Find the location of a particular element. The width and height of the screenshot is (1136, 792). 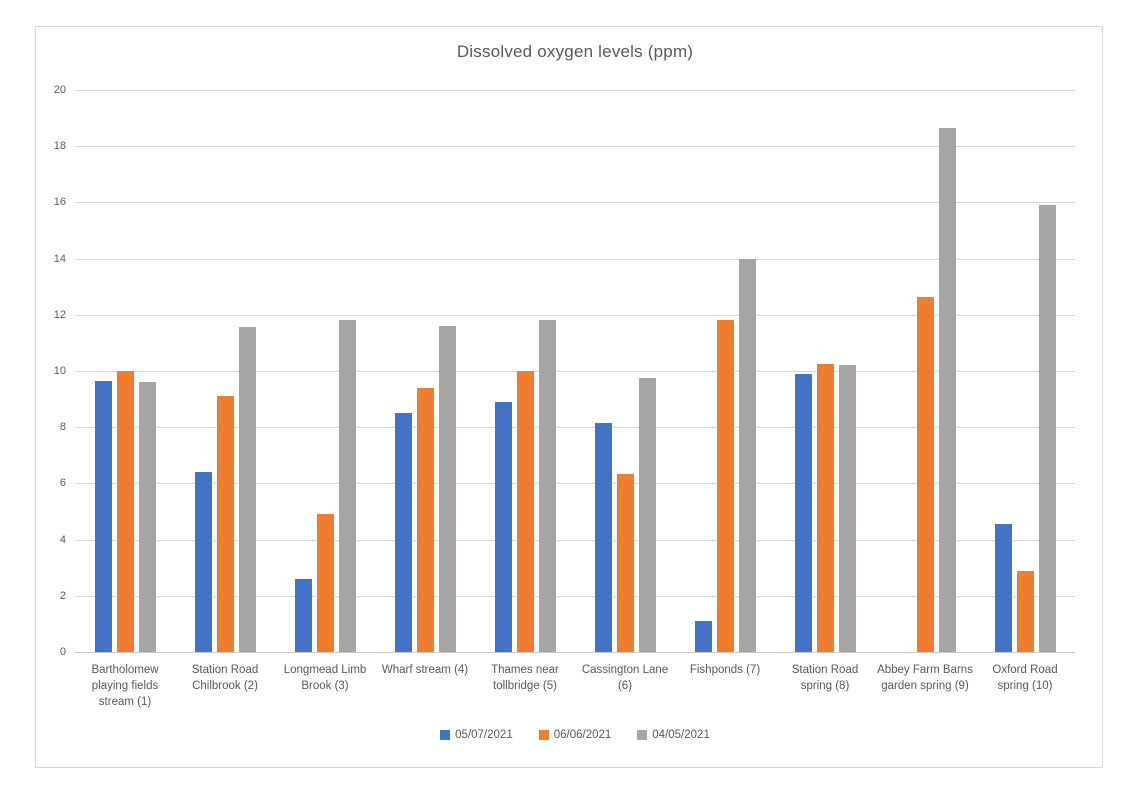

bar-04-05-2021-cat3 is located at coordinates (347, 486).